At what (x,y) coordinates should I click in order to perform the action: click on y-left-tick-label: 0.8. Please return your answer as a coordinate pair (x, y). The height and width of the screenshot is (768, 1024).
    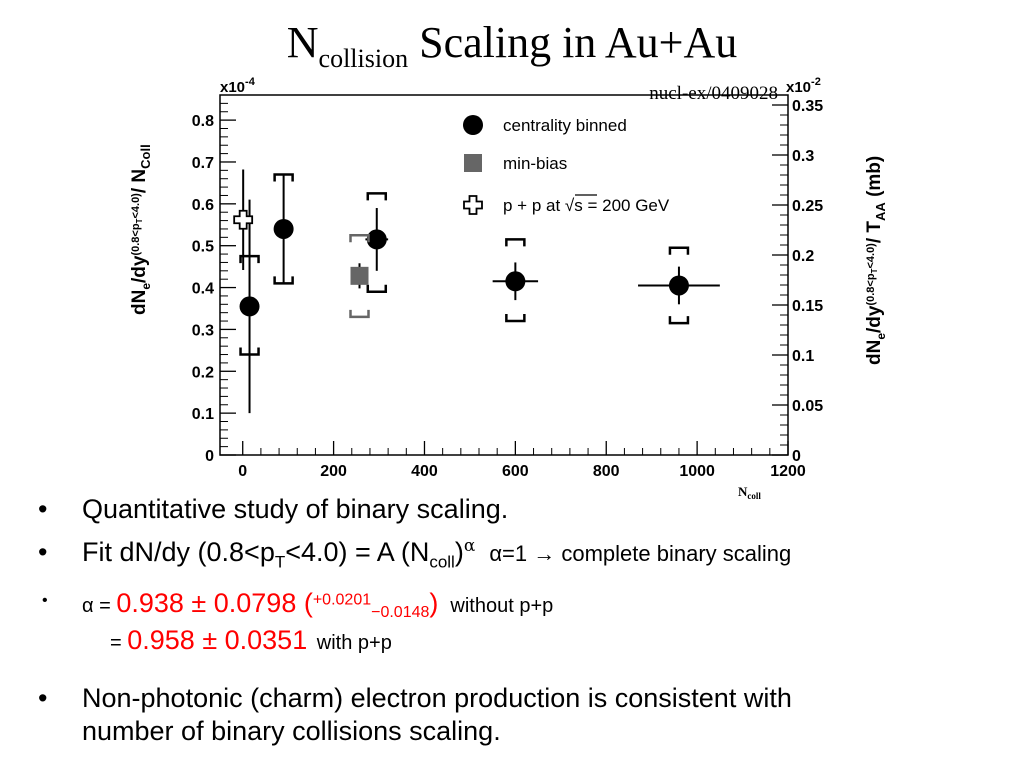
    Looking at the image, I should click on (203, 121).